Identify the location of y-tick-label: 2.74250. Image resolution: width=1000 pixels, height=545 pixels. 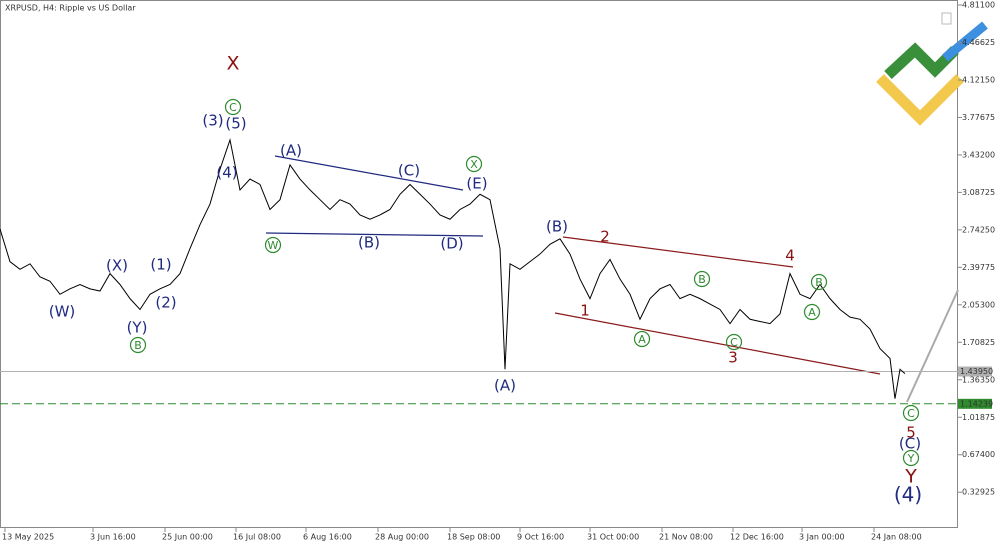
(978, 229).